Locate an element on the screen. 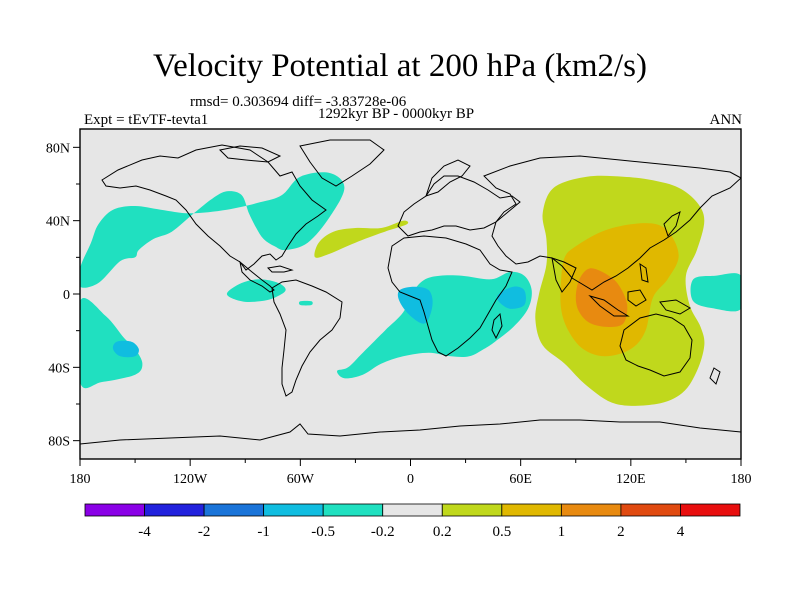 Image resolution: width=800 pixels, height=600 pixels. coastline-caribbean is located at coordinates (280, 269).